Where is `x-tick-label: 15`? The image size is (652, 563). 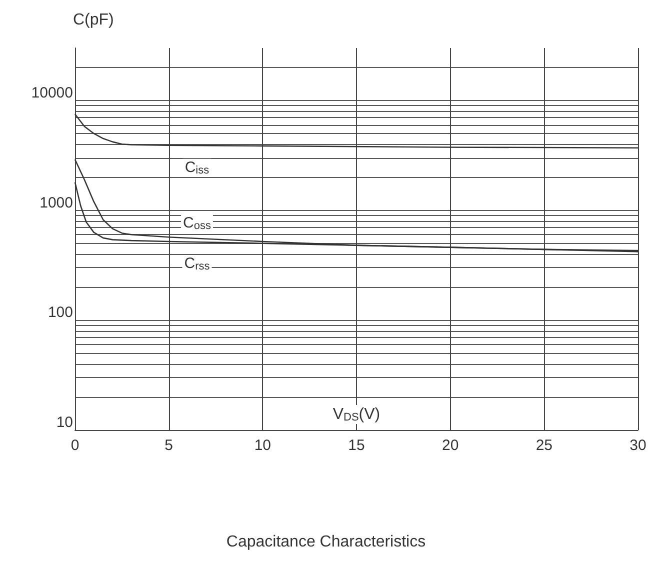 x-tick-label: 15 is located at coordinates (356, 445).